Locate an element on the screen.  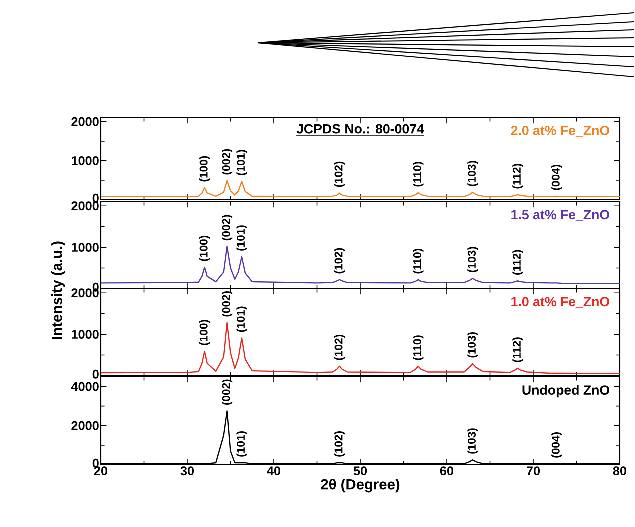
text: 1.5 at% Fe_ZnO is located at coordinates (561, 216).